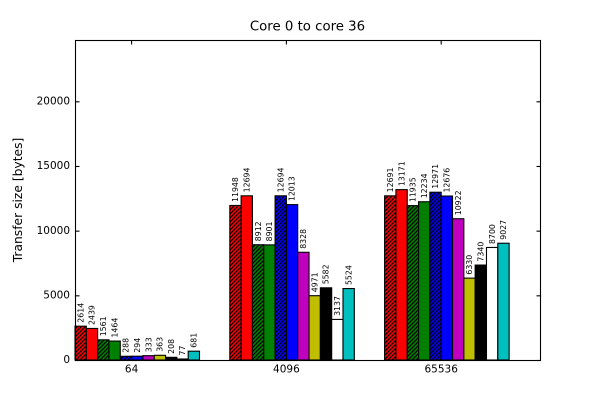 This screenshot has height=404, width=600. I want to click on bar-value-label: 7340, so click(481, 252).